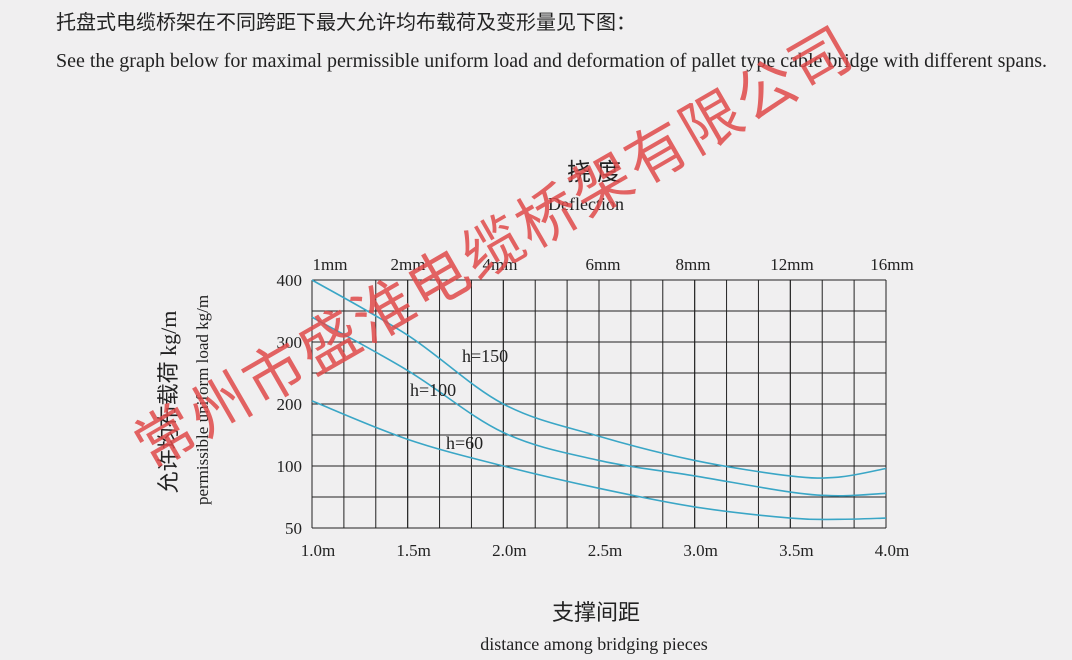 This screenshot has width=1072, height=660. I want to click on top-label: 2mm, so click(408, 264).